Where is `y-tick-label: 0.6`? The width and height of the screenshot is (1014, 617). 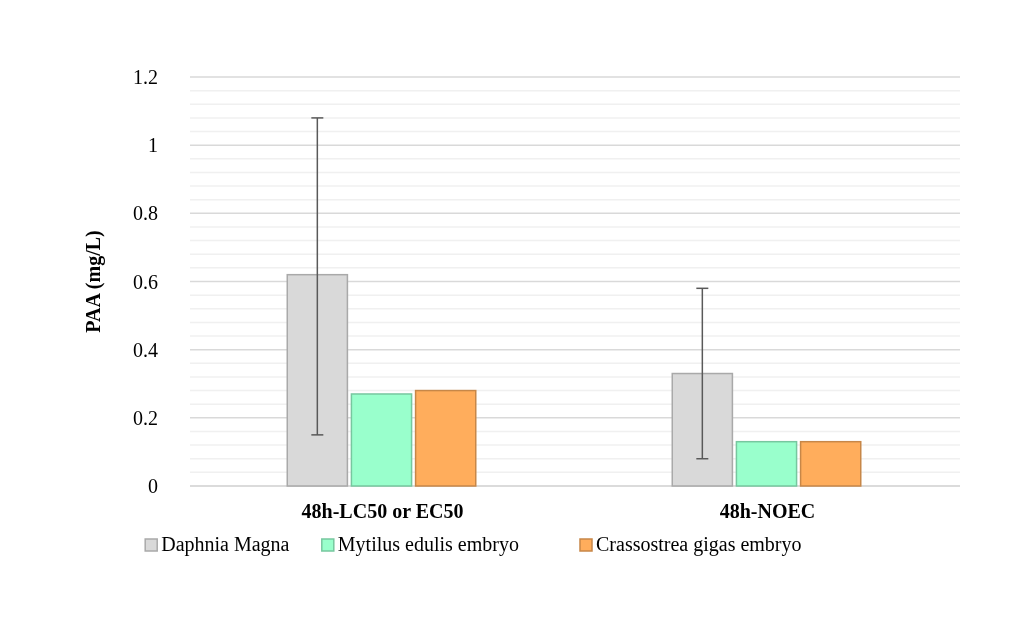
y-tick-label: 0.6 is located at coordinates (145, 281).